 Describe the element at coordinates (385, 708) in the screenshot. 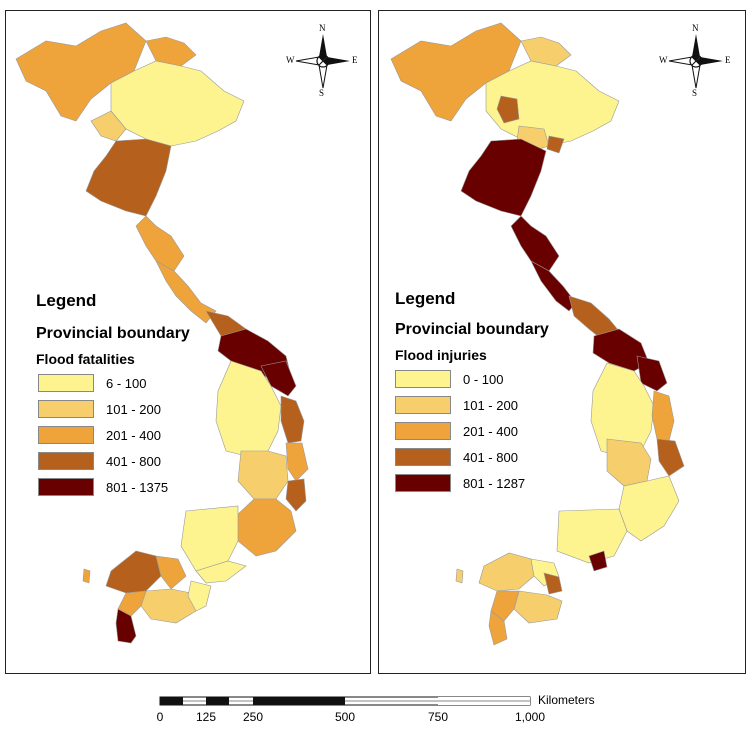

I see `scale-bar: Kilometers 0 125 250 500 750 1,000` at that location.